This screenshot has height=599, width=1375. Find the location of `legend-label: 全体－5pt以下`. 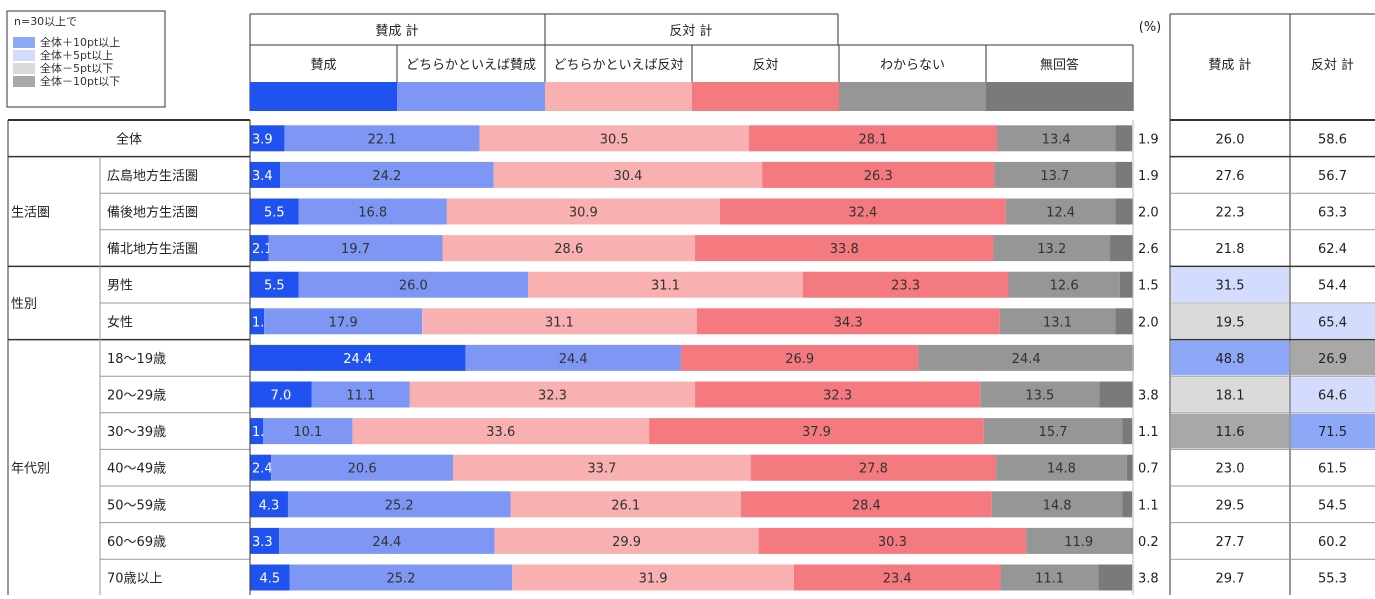

legend-label: 全体－5pt以下 is located at coordinates (76, 68).